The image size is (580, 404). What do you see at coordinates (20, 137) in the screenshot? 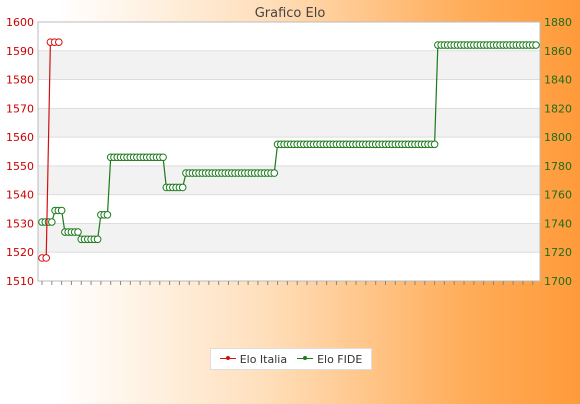
I see `left-axis-tick-label: 1560` at bounding box center [20, 137].